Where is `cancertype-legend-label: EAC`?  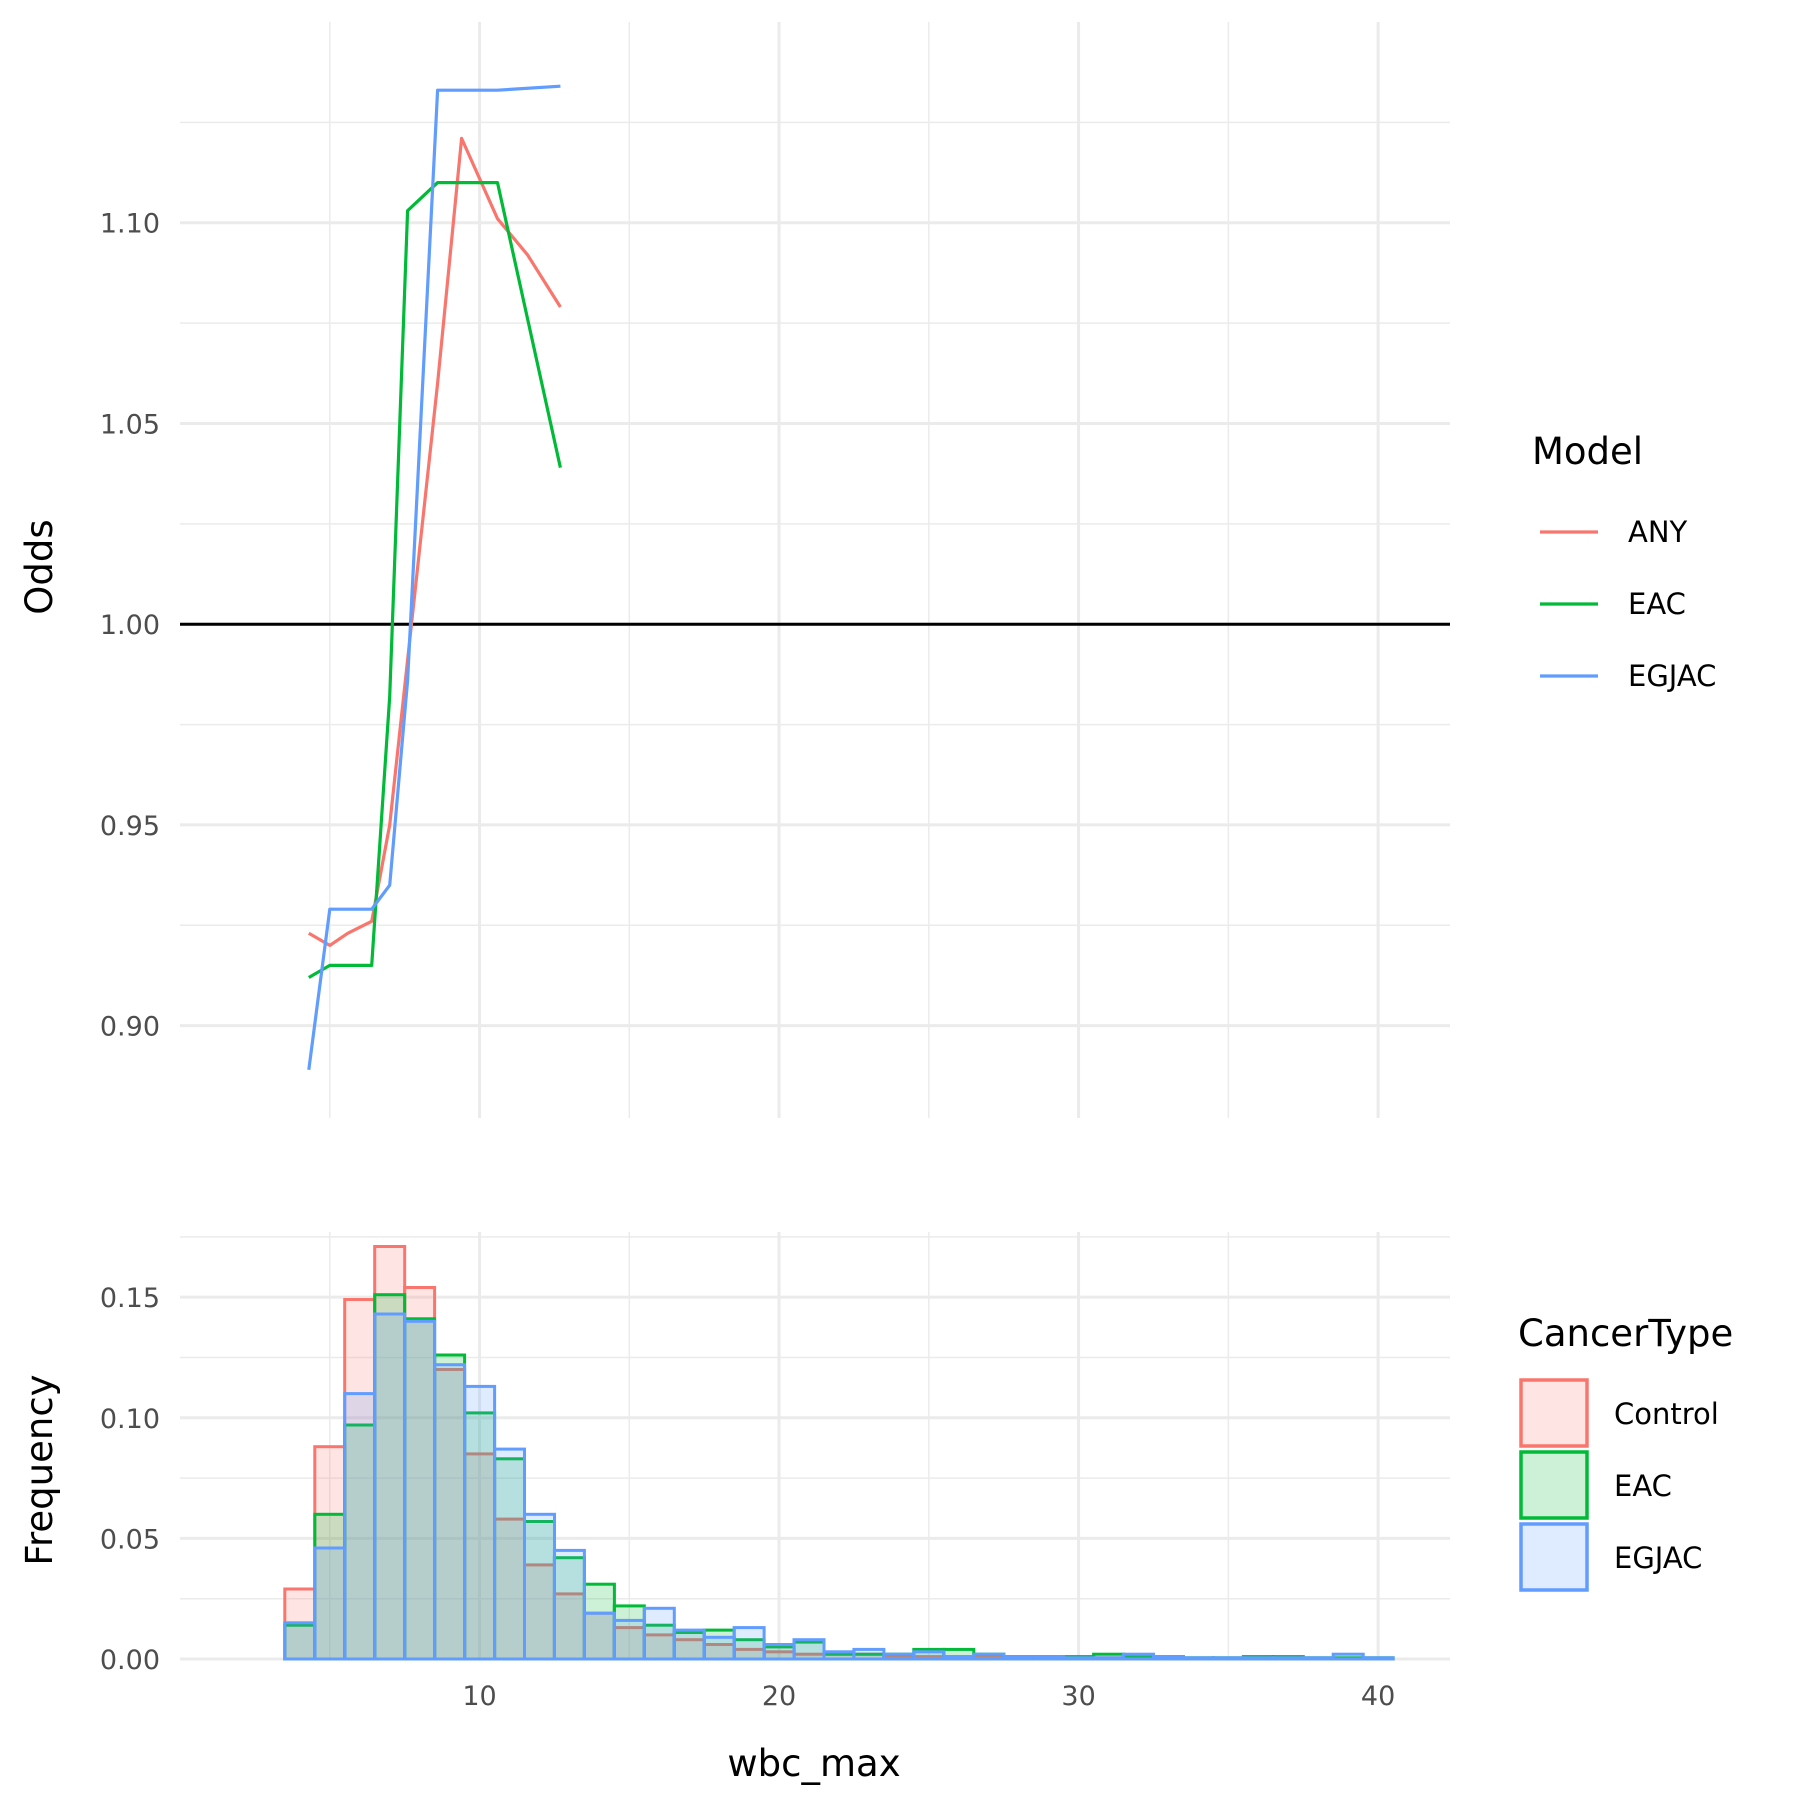
cancertype-legend-label: EAC is located at coordinates (1643, 1486).